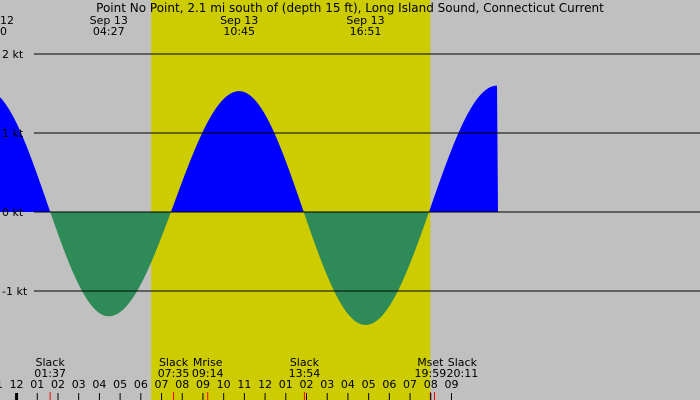 The width and height of the screenshot is (700, 400). What do you see at coordinates (430, 362) in the screenshot?
I see `event-label: Mset` at bounding box center [430, 362].